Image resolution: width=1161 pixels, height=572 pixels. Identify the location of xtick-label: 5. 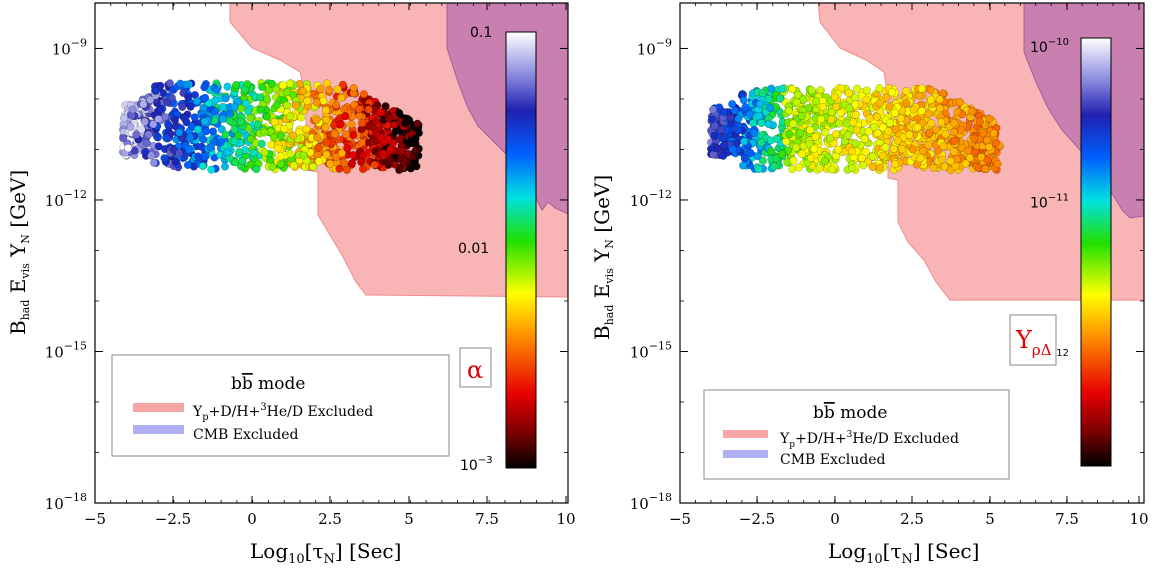
(990, 519).